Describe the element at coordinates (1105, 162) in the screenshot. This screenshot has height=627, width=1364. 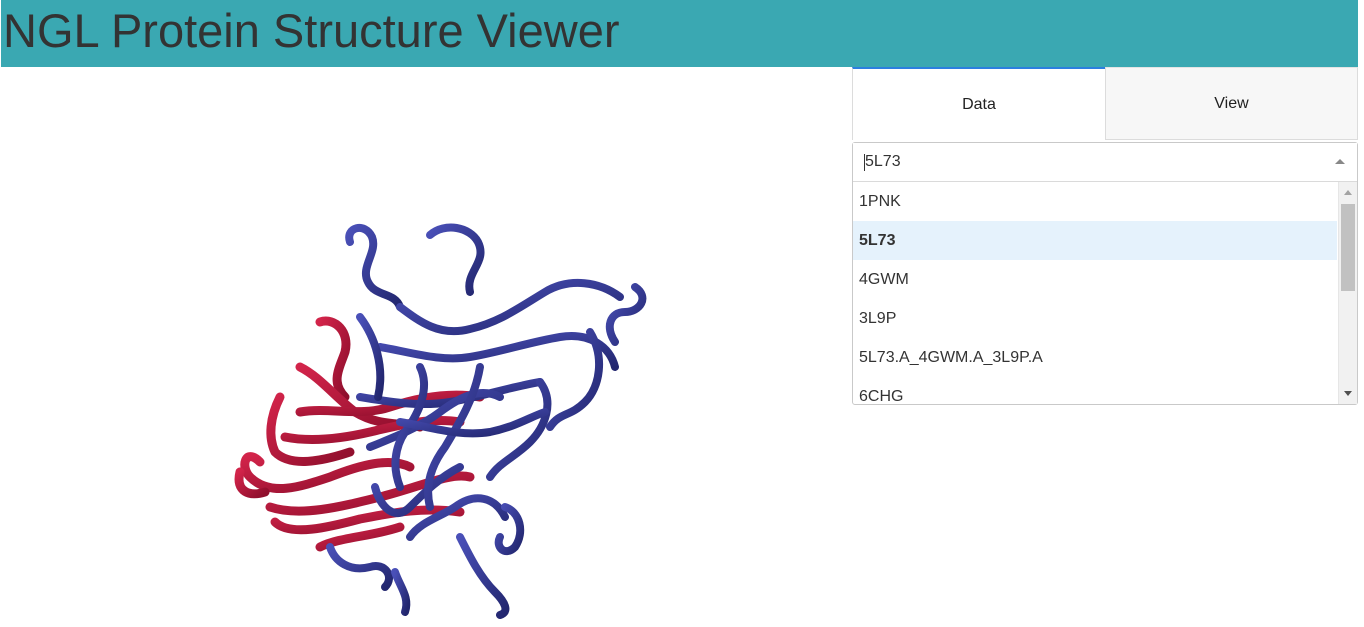
I see `structure-select-input: 5L73` at that location.